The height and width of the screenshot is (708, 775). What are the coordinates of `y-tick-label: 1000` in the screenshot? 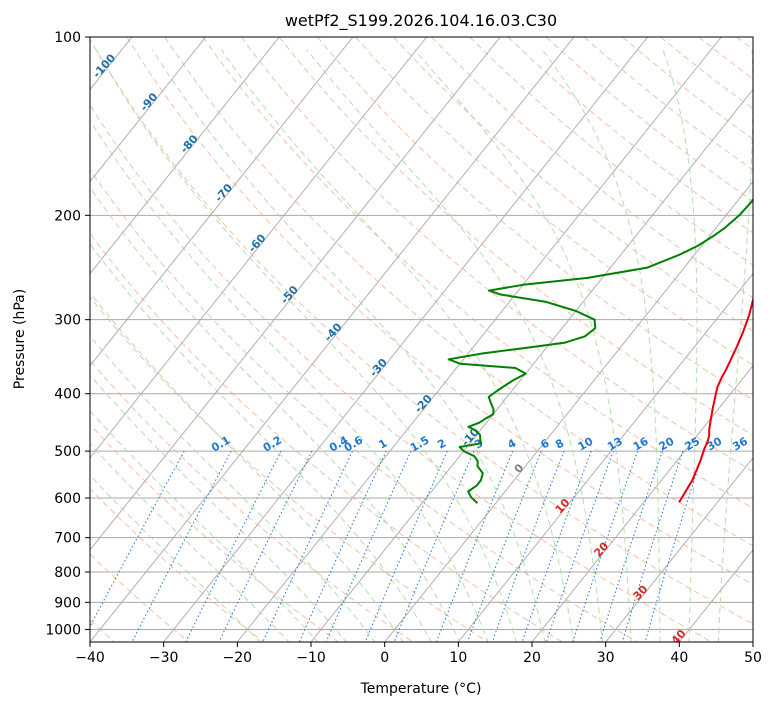 It's located at (63, 630).